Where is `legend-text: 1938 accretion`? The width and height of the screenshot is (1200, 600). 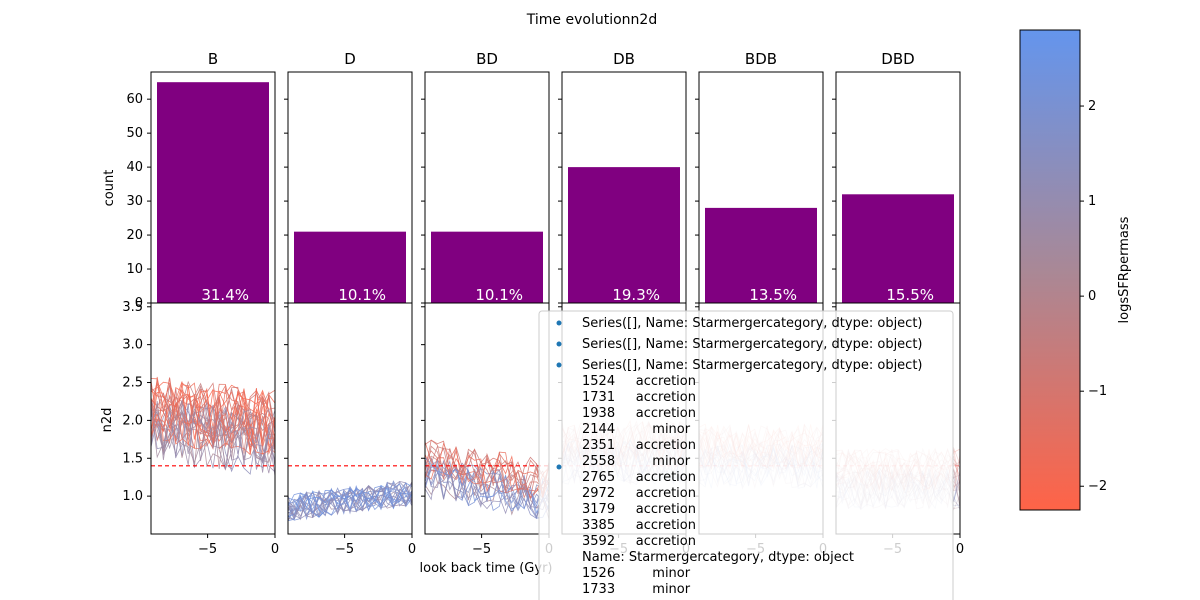 legend-text: 1938 accretion is located at coordinates (639, 413).